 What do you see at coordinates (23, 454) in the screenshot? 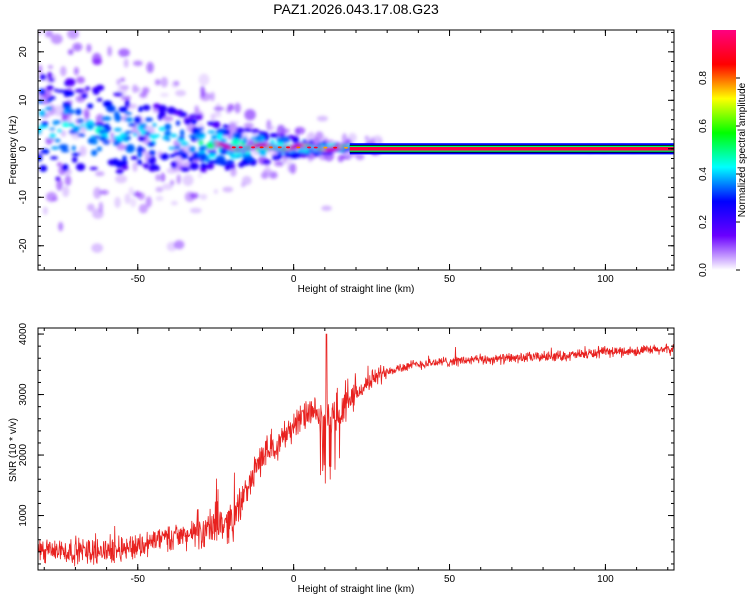
I see `snr-y-tick-label: 2000` at bounding box center [23, 454].